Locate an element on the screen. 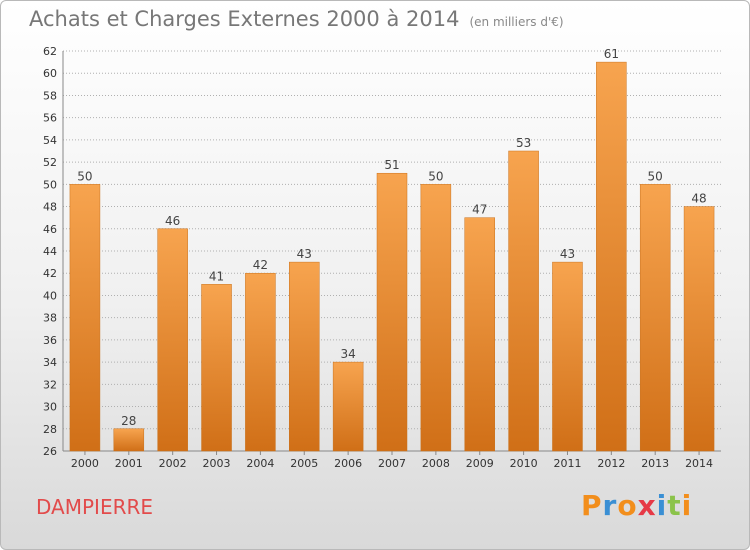 This screenshot has width=750, height=550. y-tick-label: 28 is located at coordinates (50, 429).